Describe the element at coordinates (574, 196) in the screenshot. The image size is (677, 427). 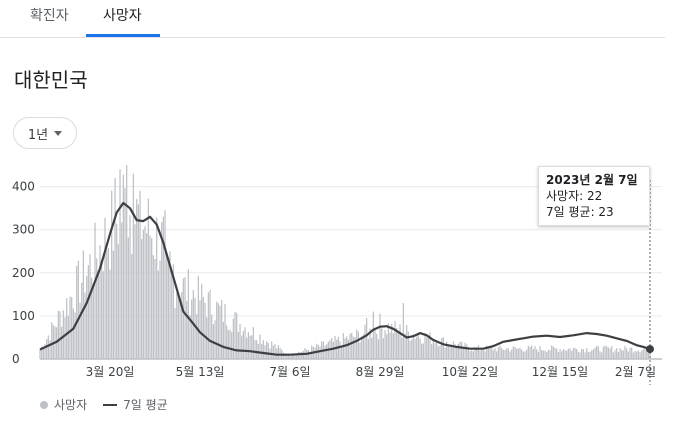
I see `tooltip-deaths: 사망자: 22` at that location.